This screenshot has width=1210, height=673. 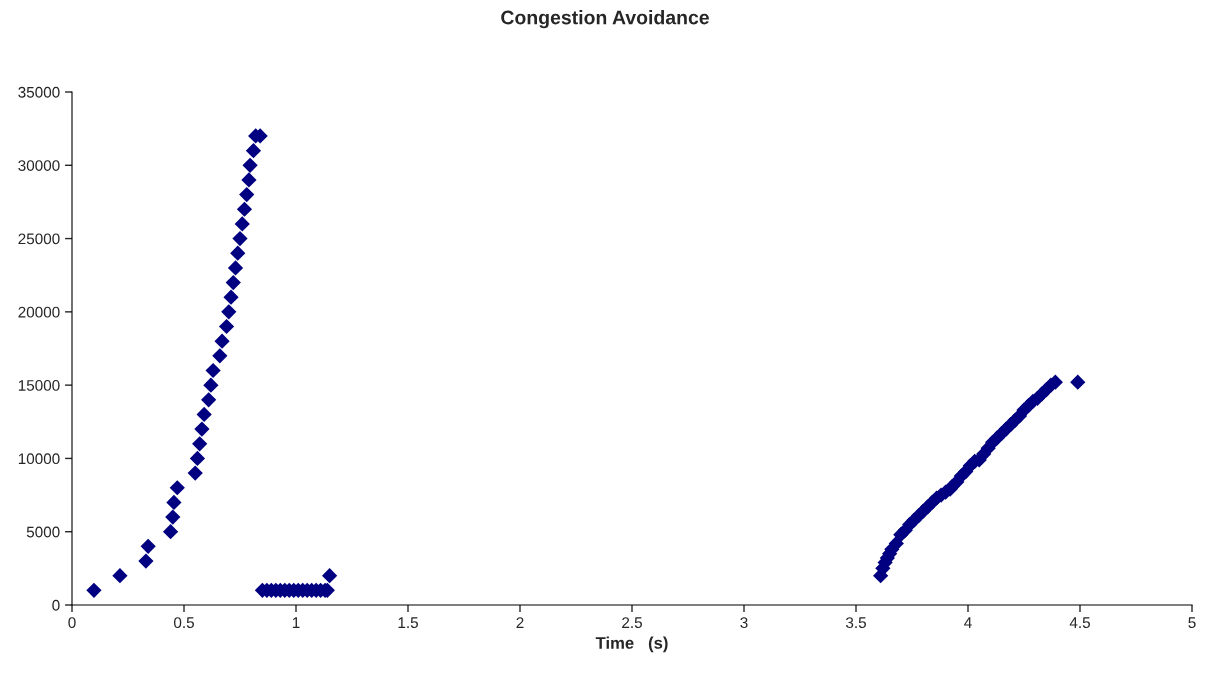 I want to click on y-tick-label: 25000, so click(x=39, y=239).